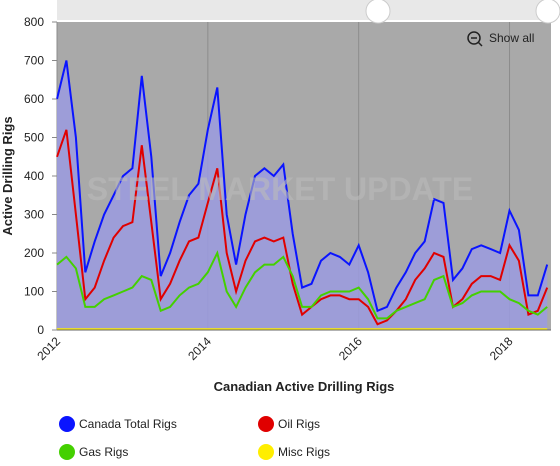 The width and height of the screenshot is (560, 466). What do you see at coordinates (34, 292) in the screenshot?
I see `y-tick-label: 100` at bounding box center [34, 292].